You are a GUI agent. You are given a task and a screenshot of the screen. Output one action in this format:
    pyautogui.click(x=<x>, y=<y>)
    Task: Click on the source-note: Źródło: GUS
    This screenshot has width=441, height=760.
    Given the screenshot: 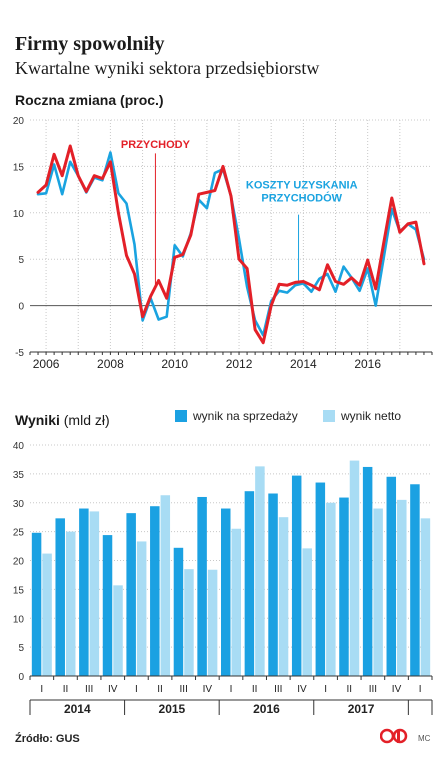 What is the action you would take?
    pyautogui.click(x=47, y=739)
    